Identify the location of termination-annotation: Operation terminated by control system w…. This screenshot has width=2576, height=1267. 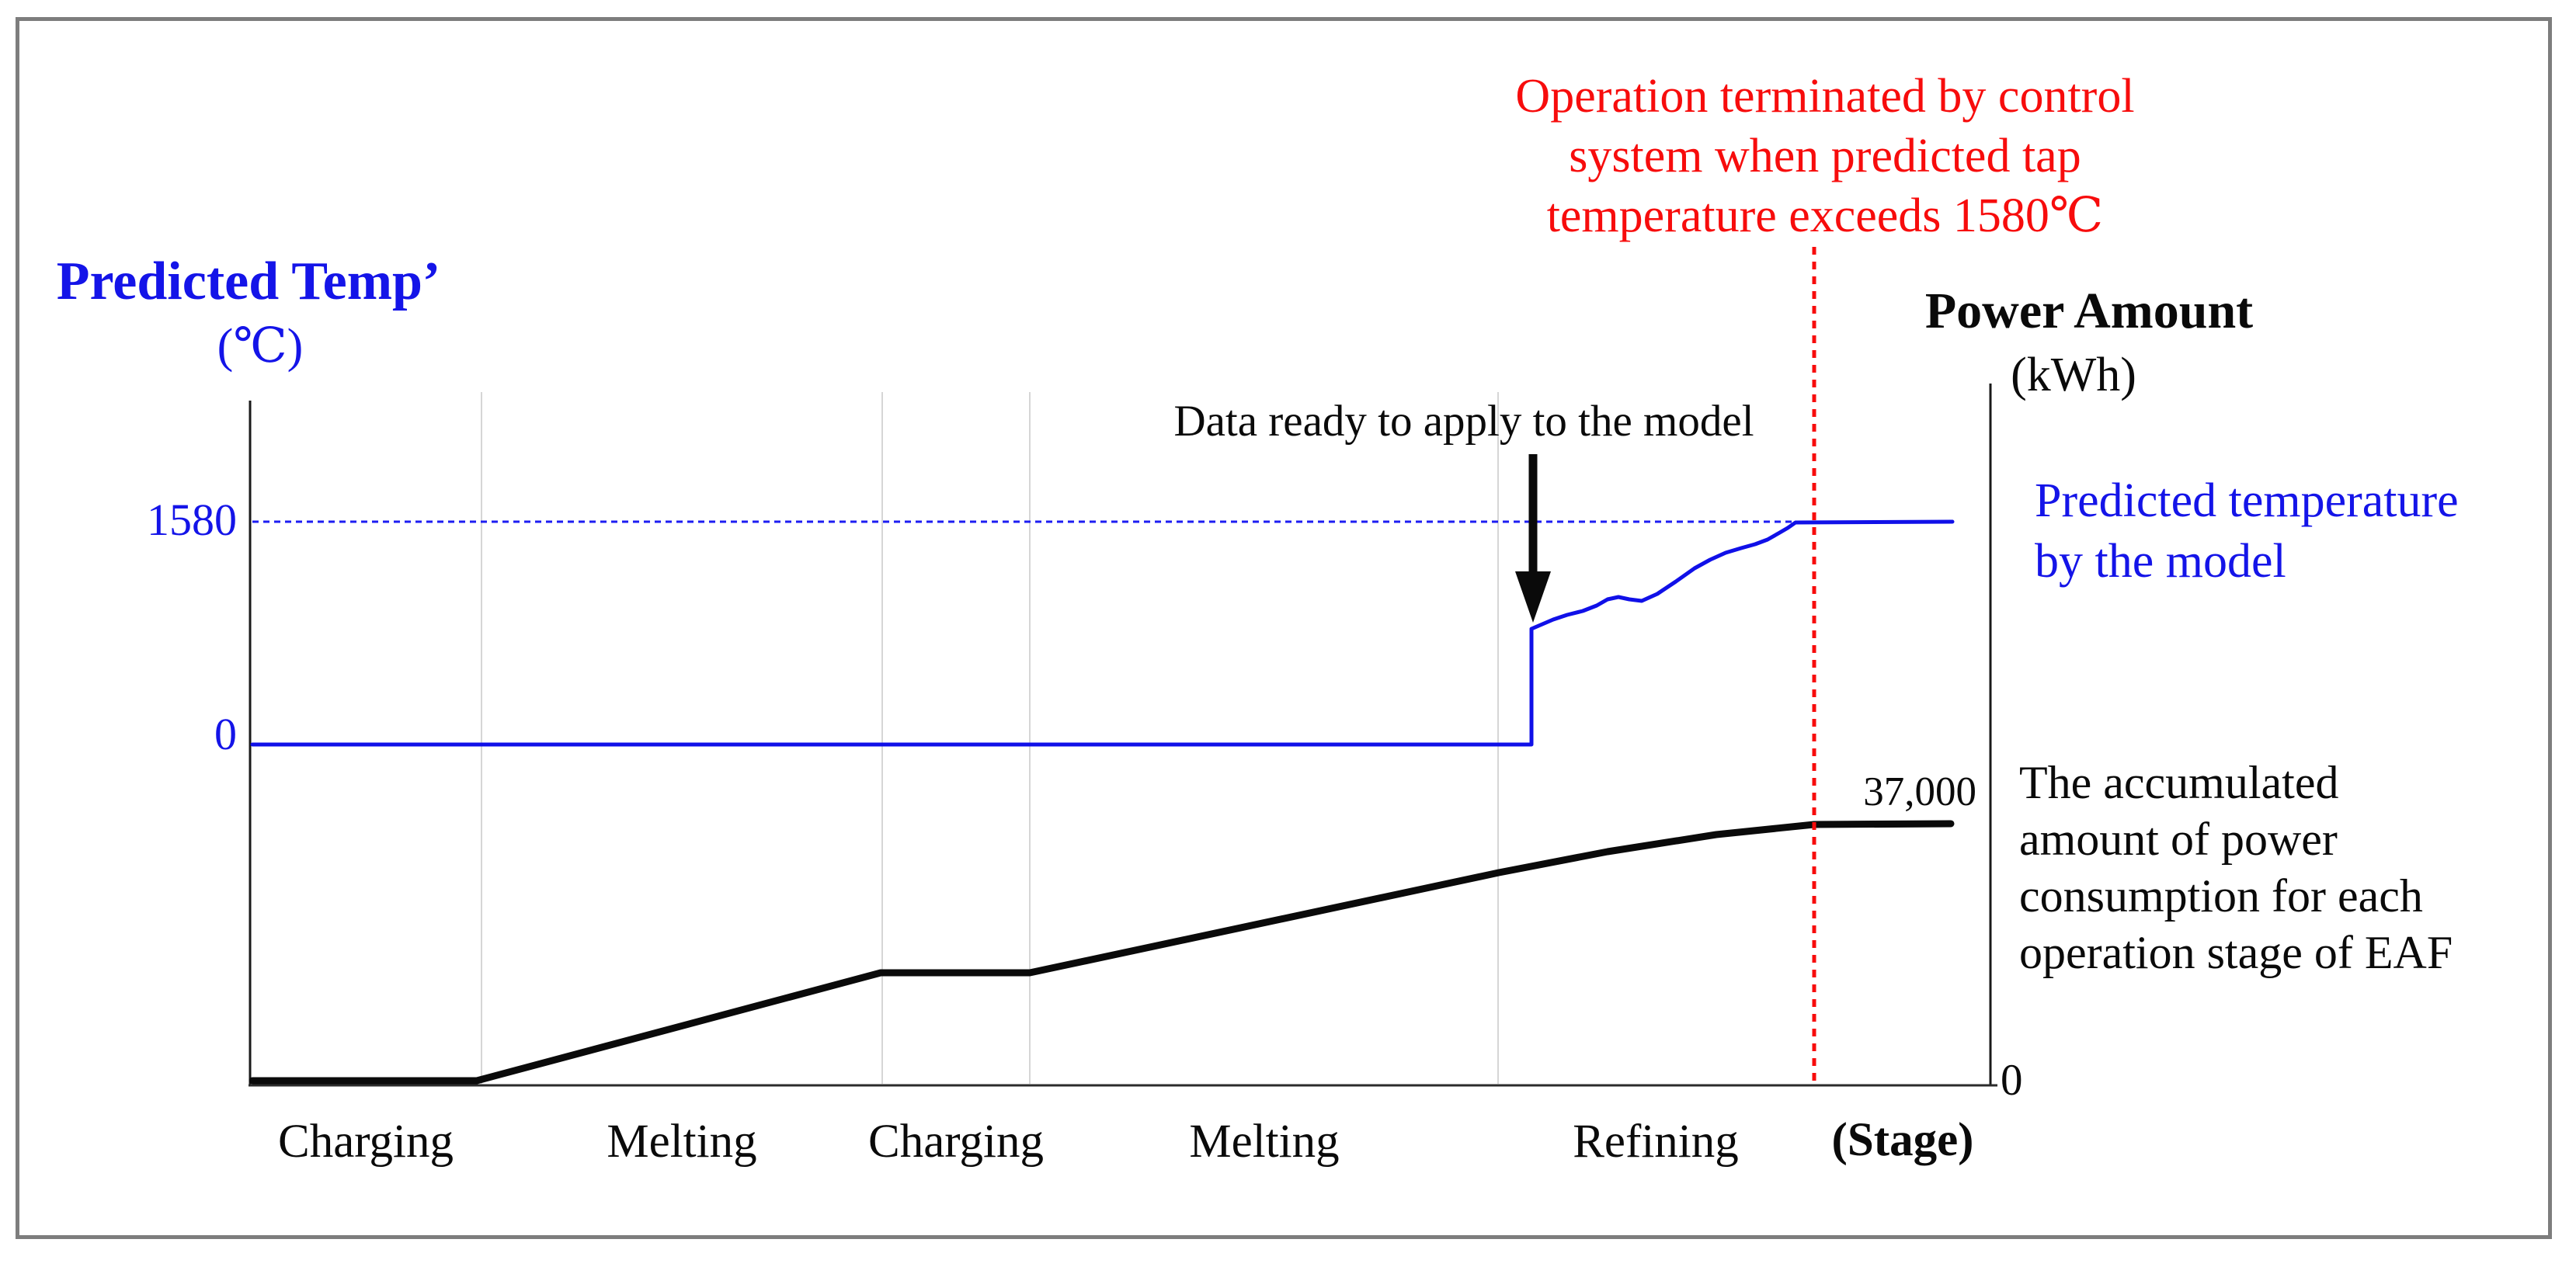
(1825, 156).